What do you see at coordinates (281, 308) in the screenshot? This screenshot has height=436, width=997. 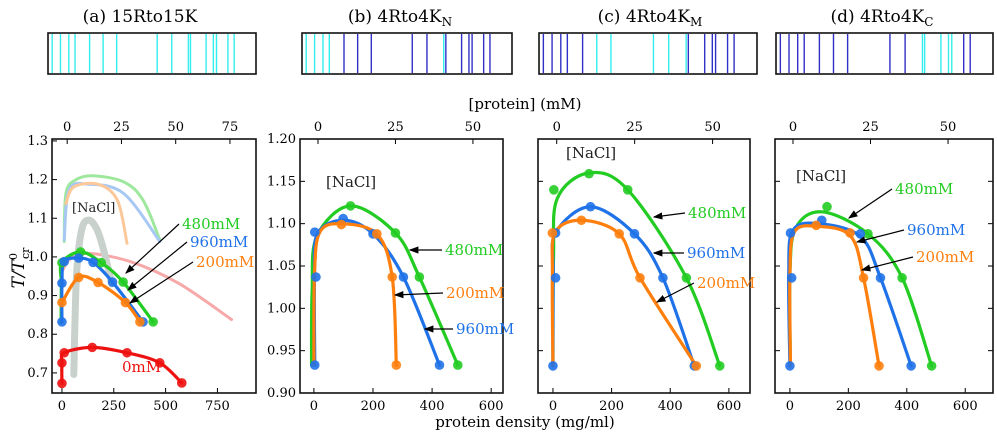 I see `y-tick-label: 1.00` at bounding box center [281, 308].